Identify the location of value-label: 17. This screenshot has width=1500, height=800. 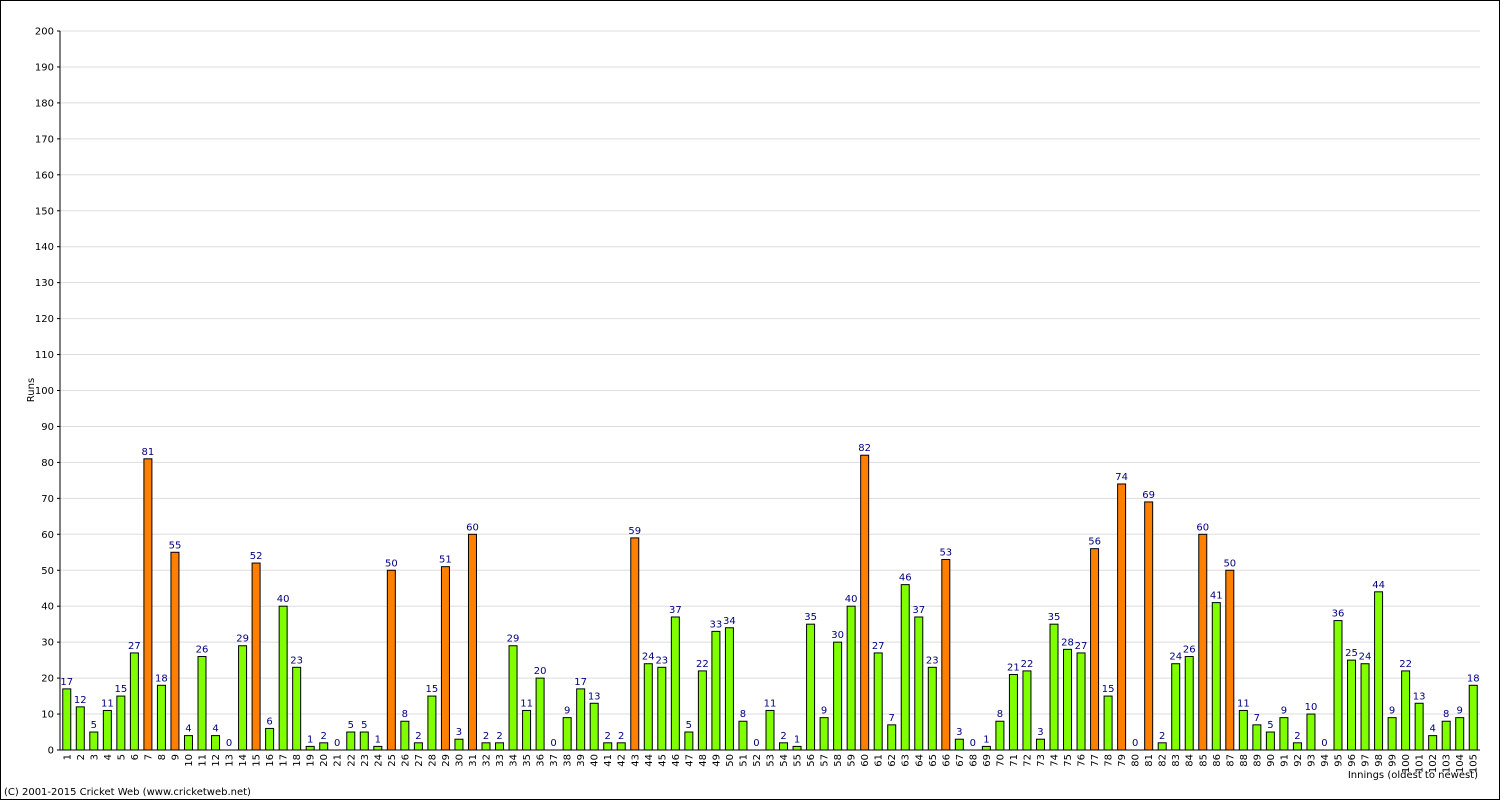
(66, 682).